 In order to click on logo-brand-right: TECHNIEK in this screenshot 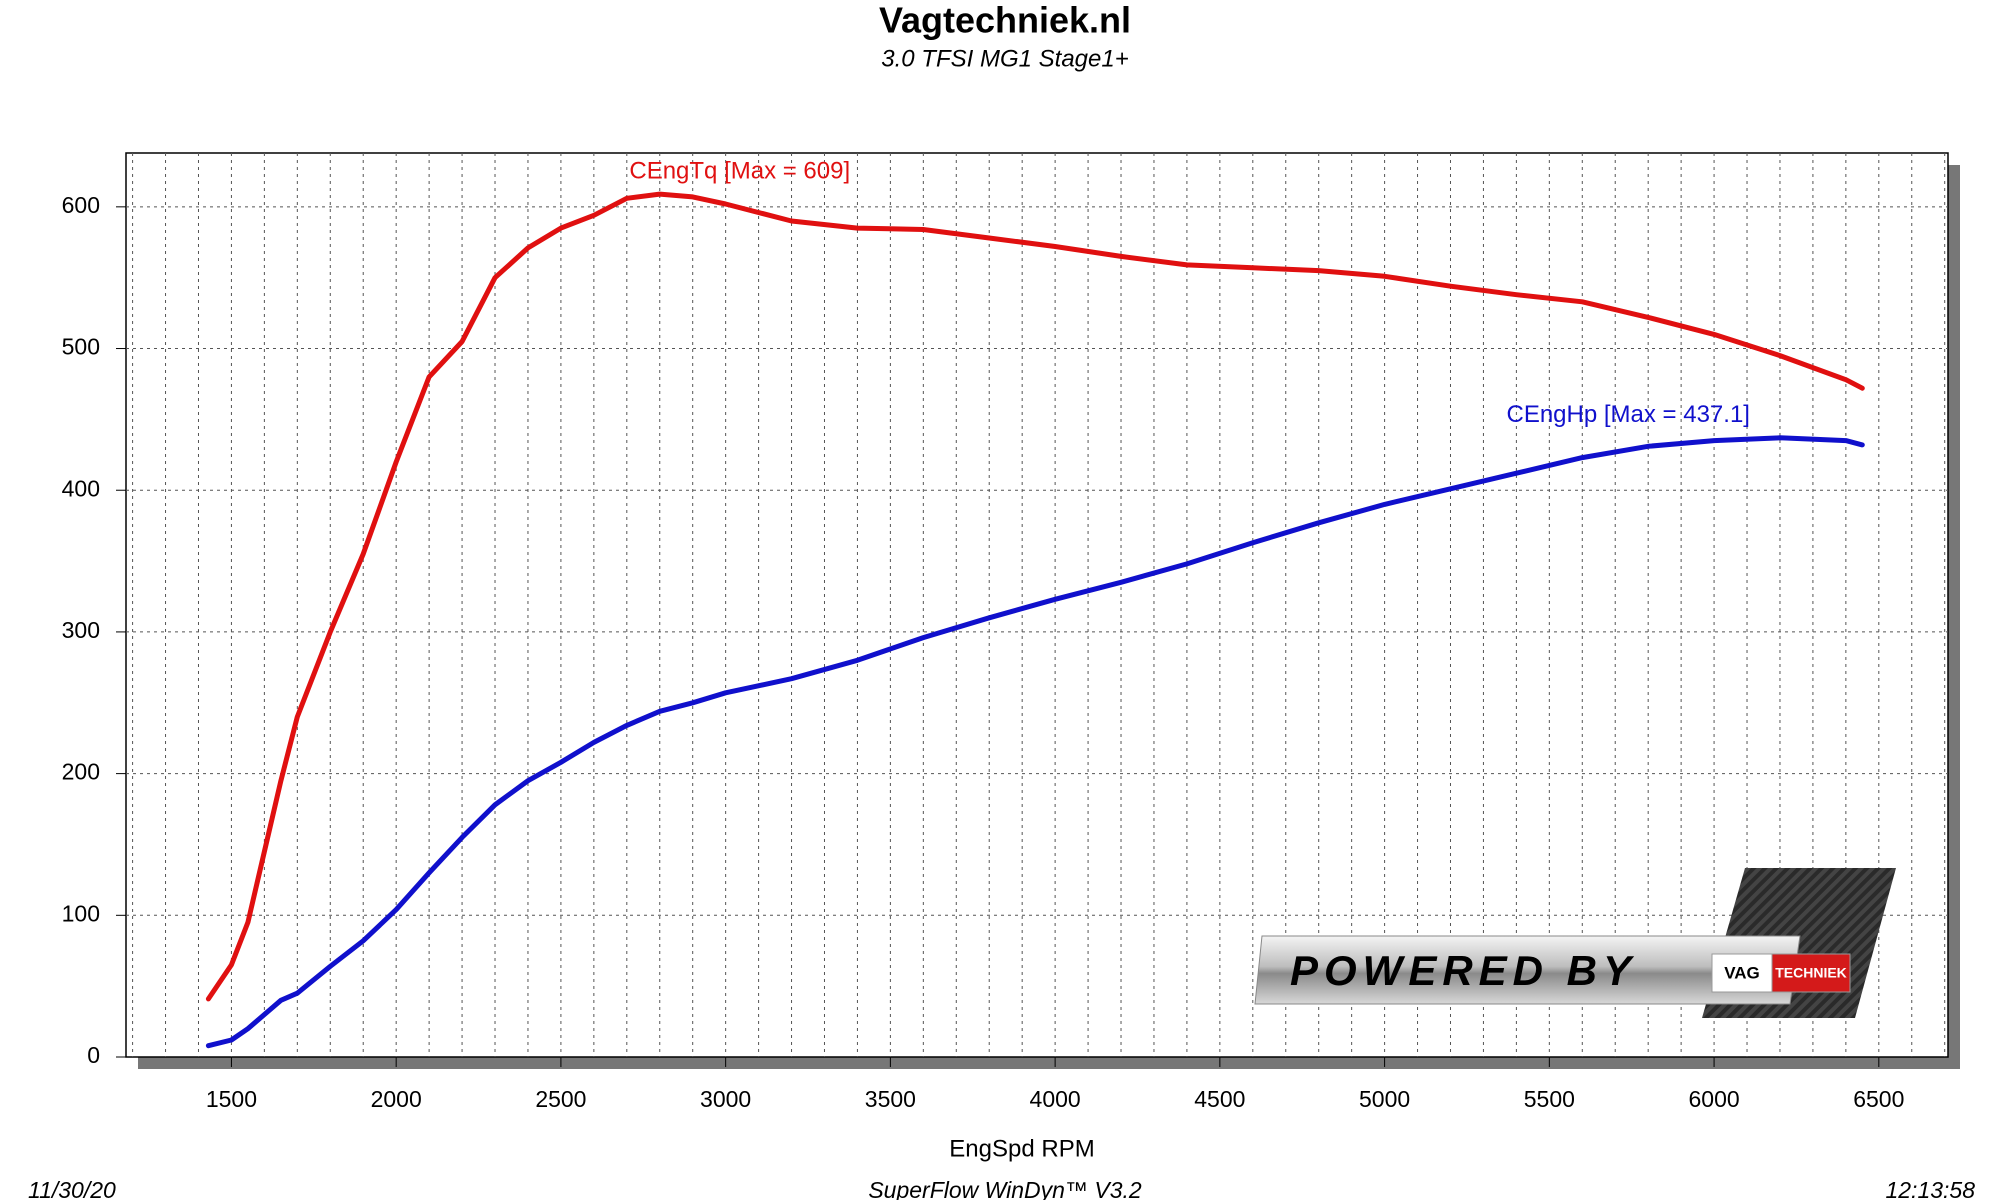, I will do `click(1811, 973)`.